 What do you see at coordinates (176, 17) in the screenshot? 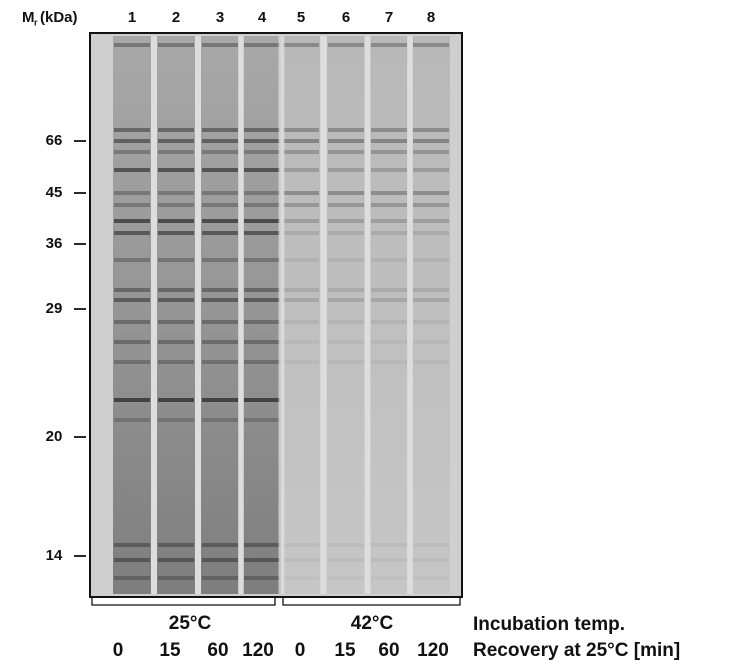
I see `lane-number: 2` at bounding box center [176, 17].